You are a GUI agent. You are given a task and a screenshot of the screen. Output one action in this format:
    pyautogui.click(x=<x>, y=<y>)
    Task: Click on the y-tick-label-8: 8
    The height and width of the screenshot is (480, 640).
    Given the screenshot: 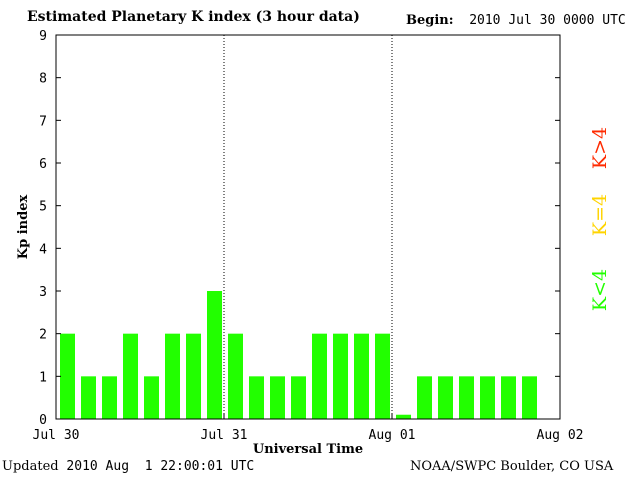 What is the action you would take?
    pyautogui.click(x=43, y=79)
    